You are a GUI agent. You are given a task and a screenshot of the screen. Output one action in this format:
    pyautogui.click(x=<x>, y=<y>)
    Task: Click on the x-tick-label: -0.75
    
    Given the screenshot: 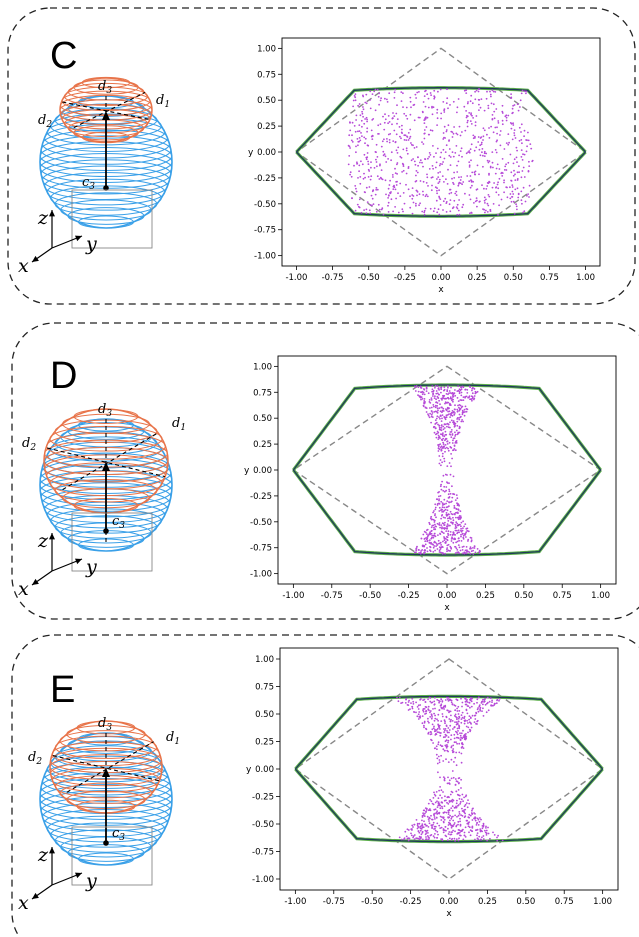 What is the action you would take?
    pyautogui.click(x=332, y=596)
    